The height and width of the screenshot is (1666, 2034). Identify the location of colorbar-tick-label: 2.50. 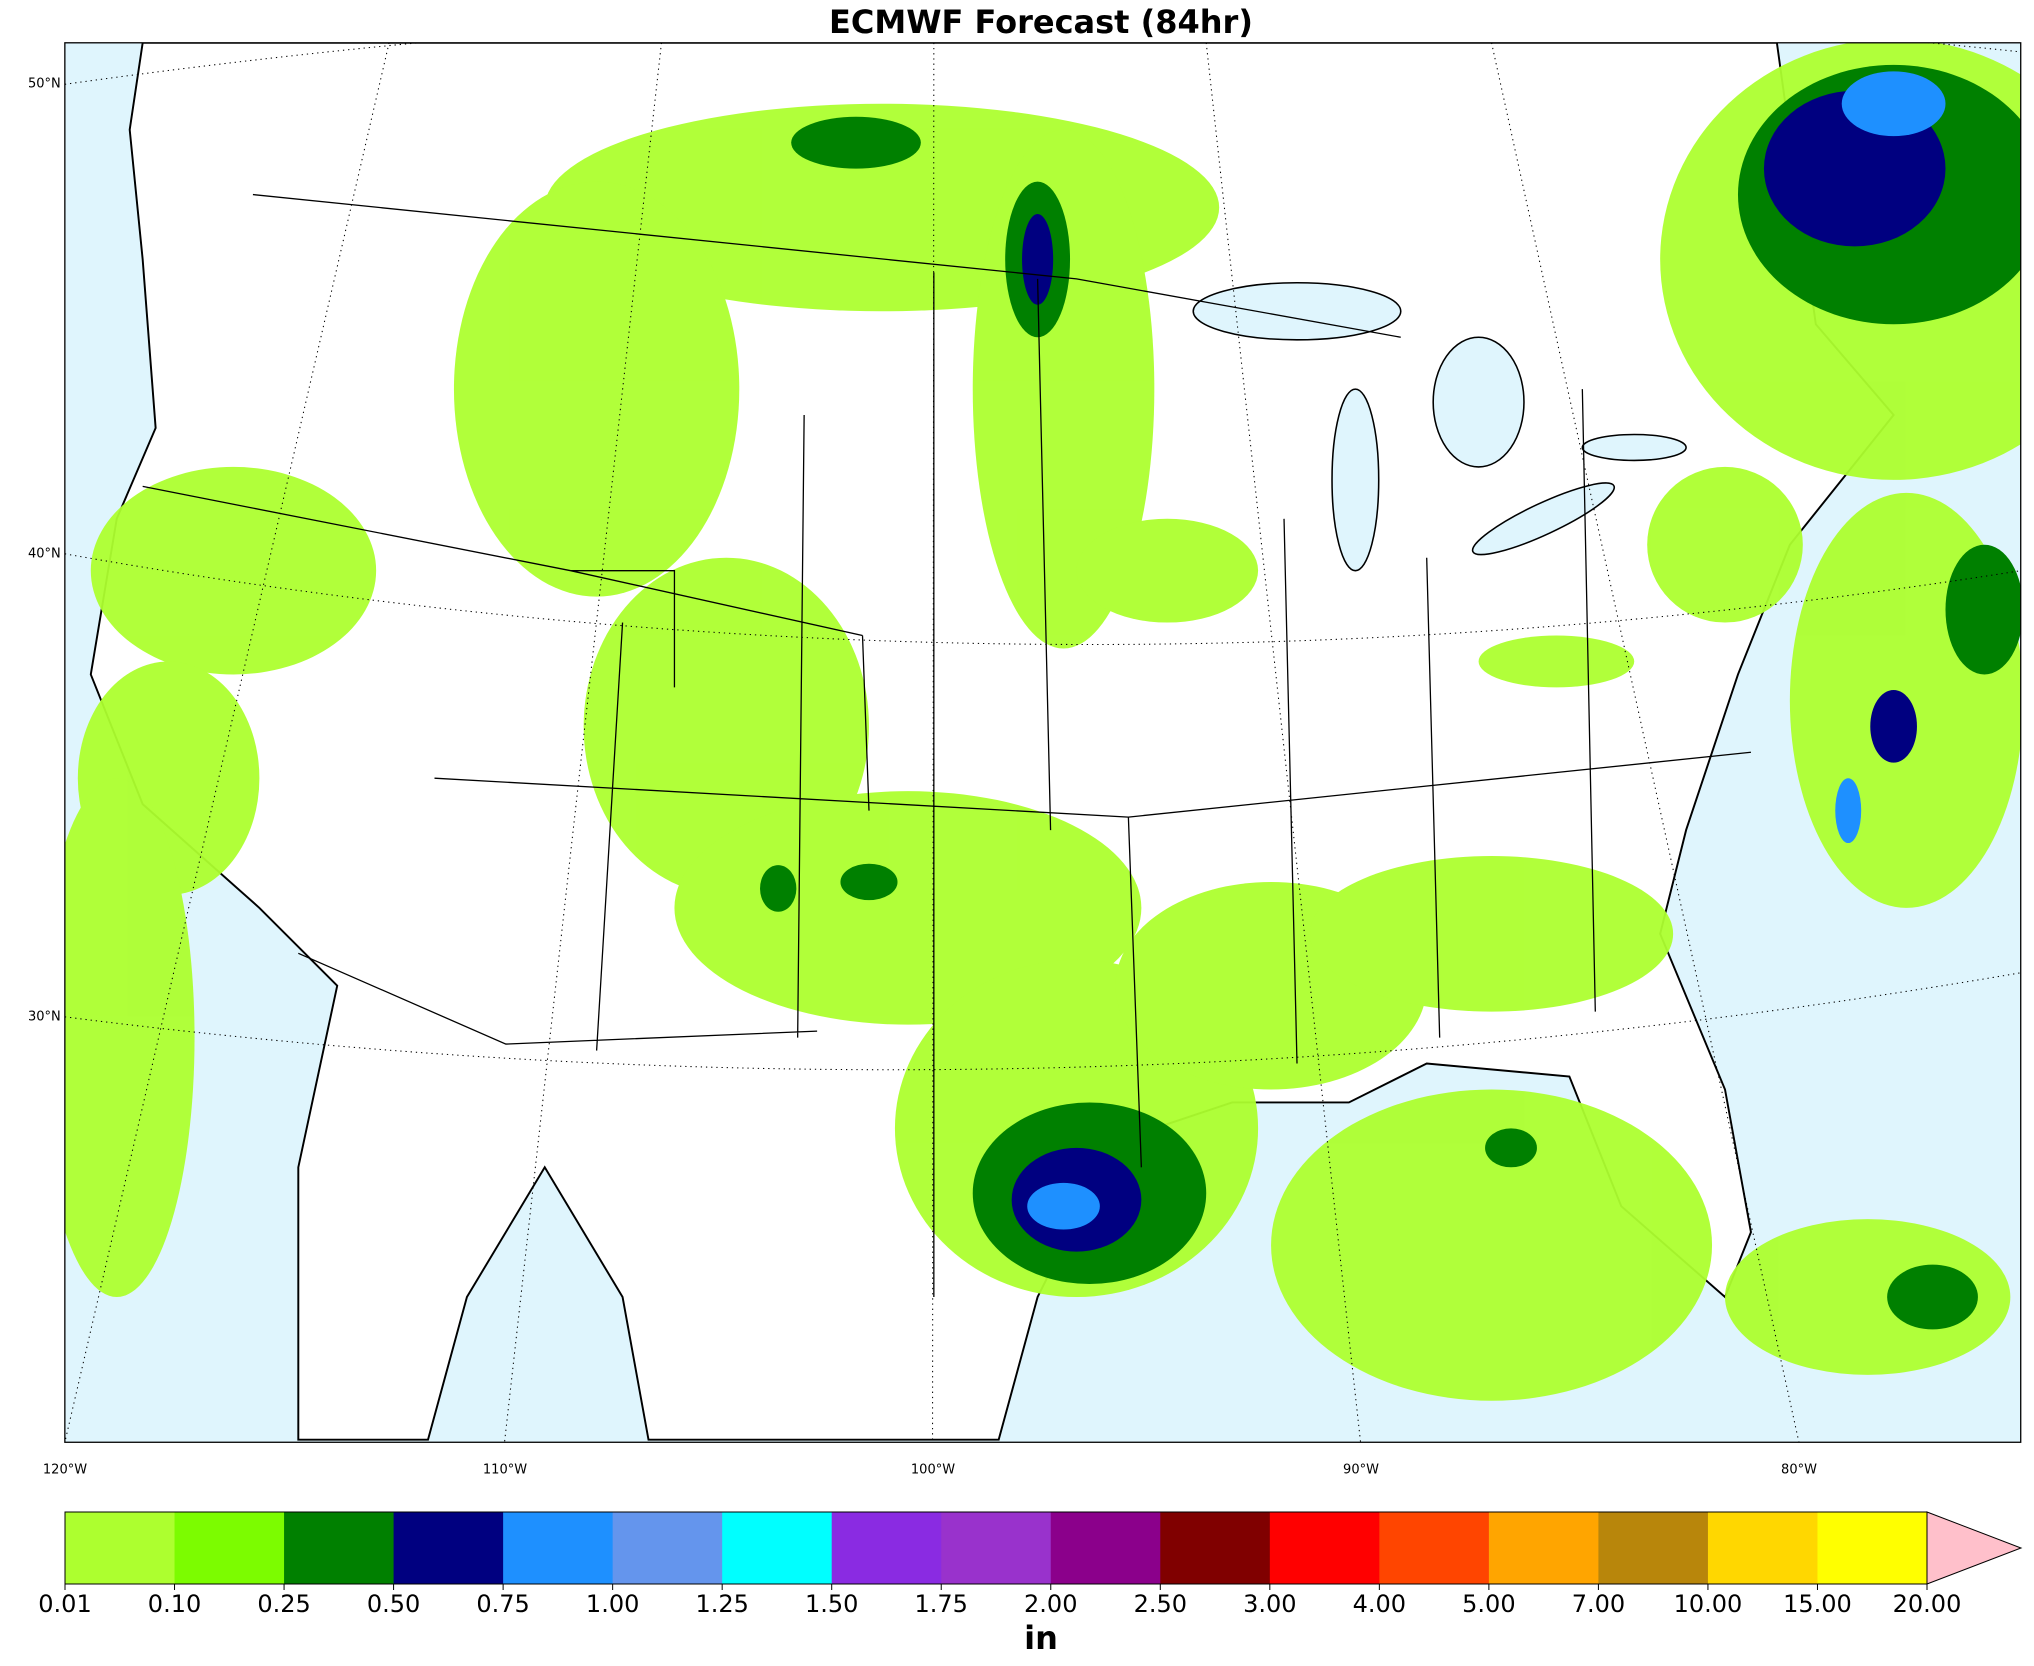
(1160, 1604).